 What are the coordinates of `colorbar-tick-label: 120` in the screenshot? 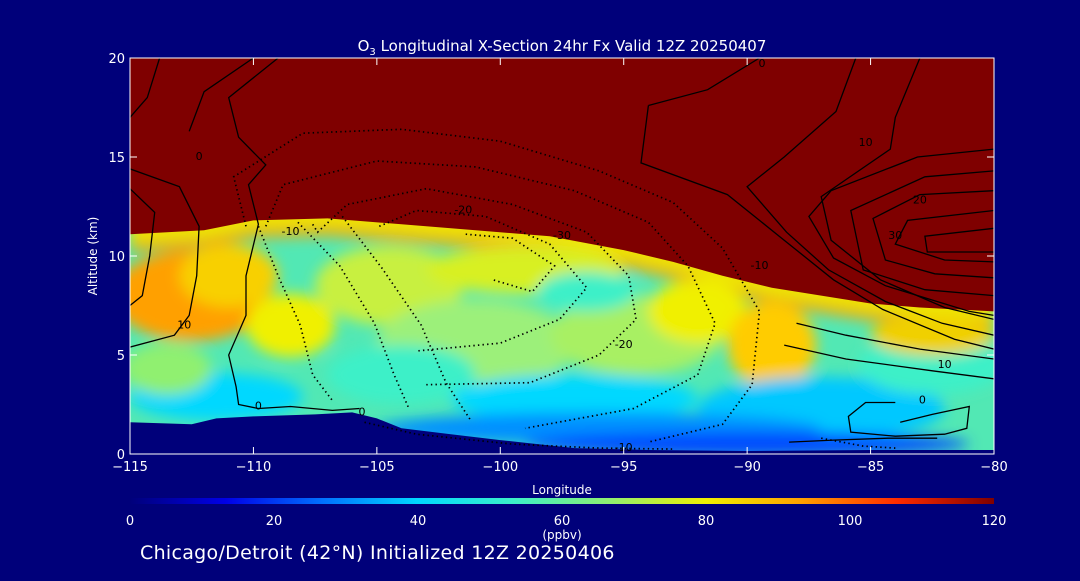 It's located at (994, 521).